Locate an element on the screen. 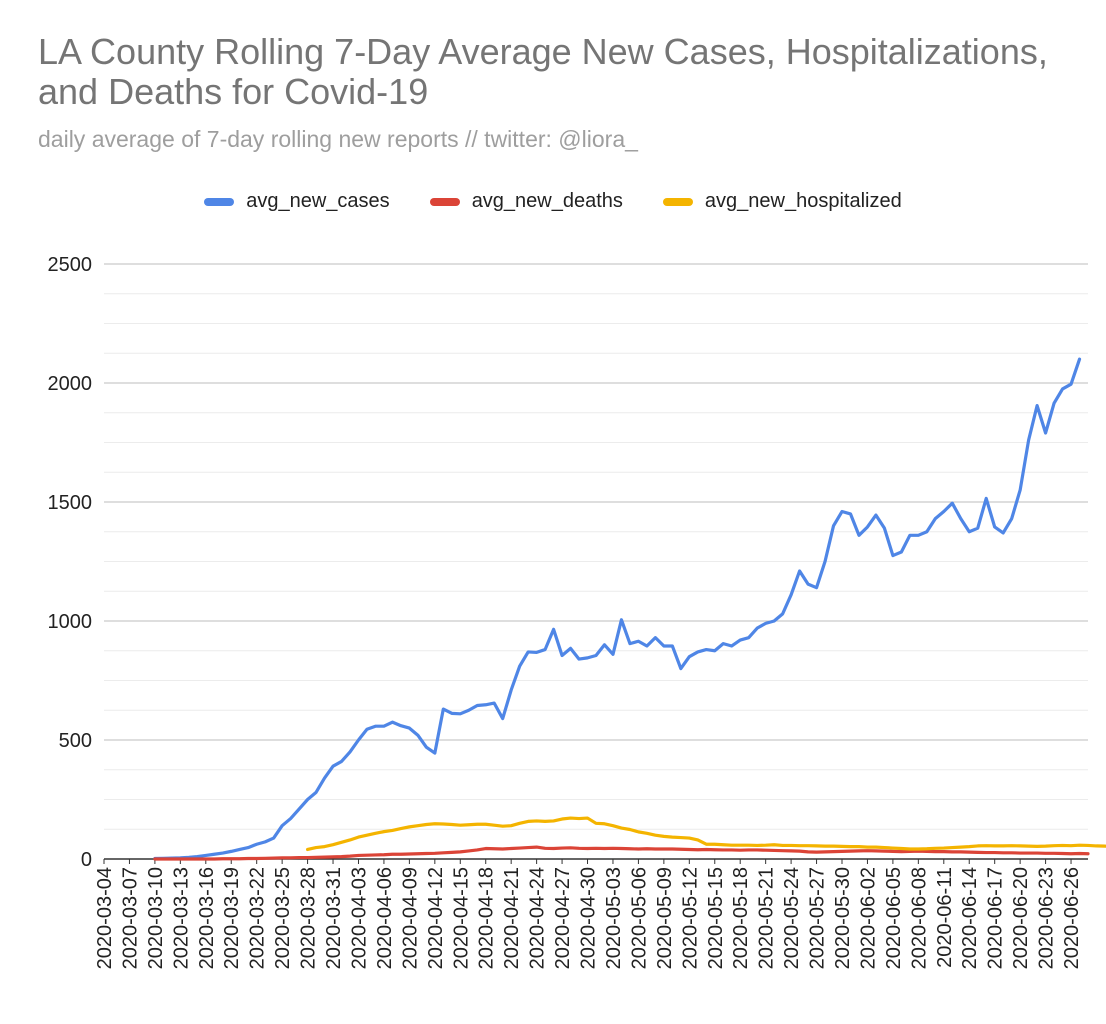  x-tick-label: 2020-05-06 is located at coordinates (639, 918).